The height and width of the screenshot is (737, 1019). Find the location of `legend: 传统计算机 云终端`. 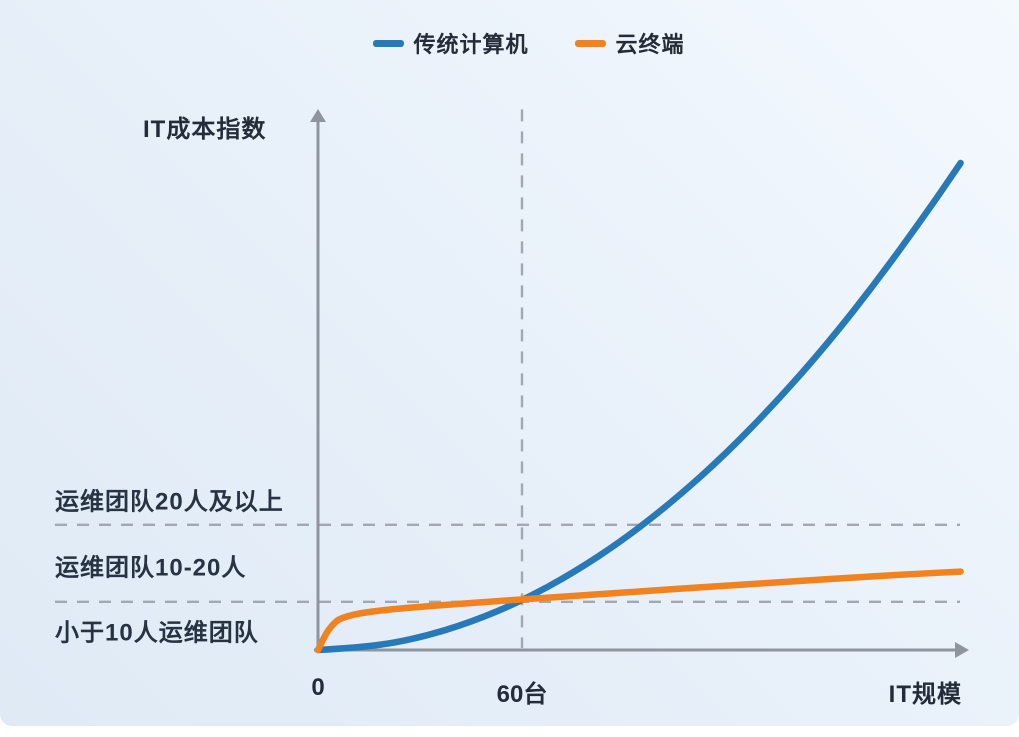

legend: 传统计算机 云终端 is located at coordinates (528, 43).